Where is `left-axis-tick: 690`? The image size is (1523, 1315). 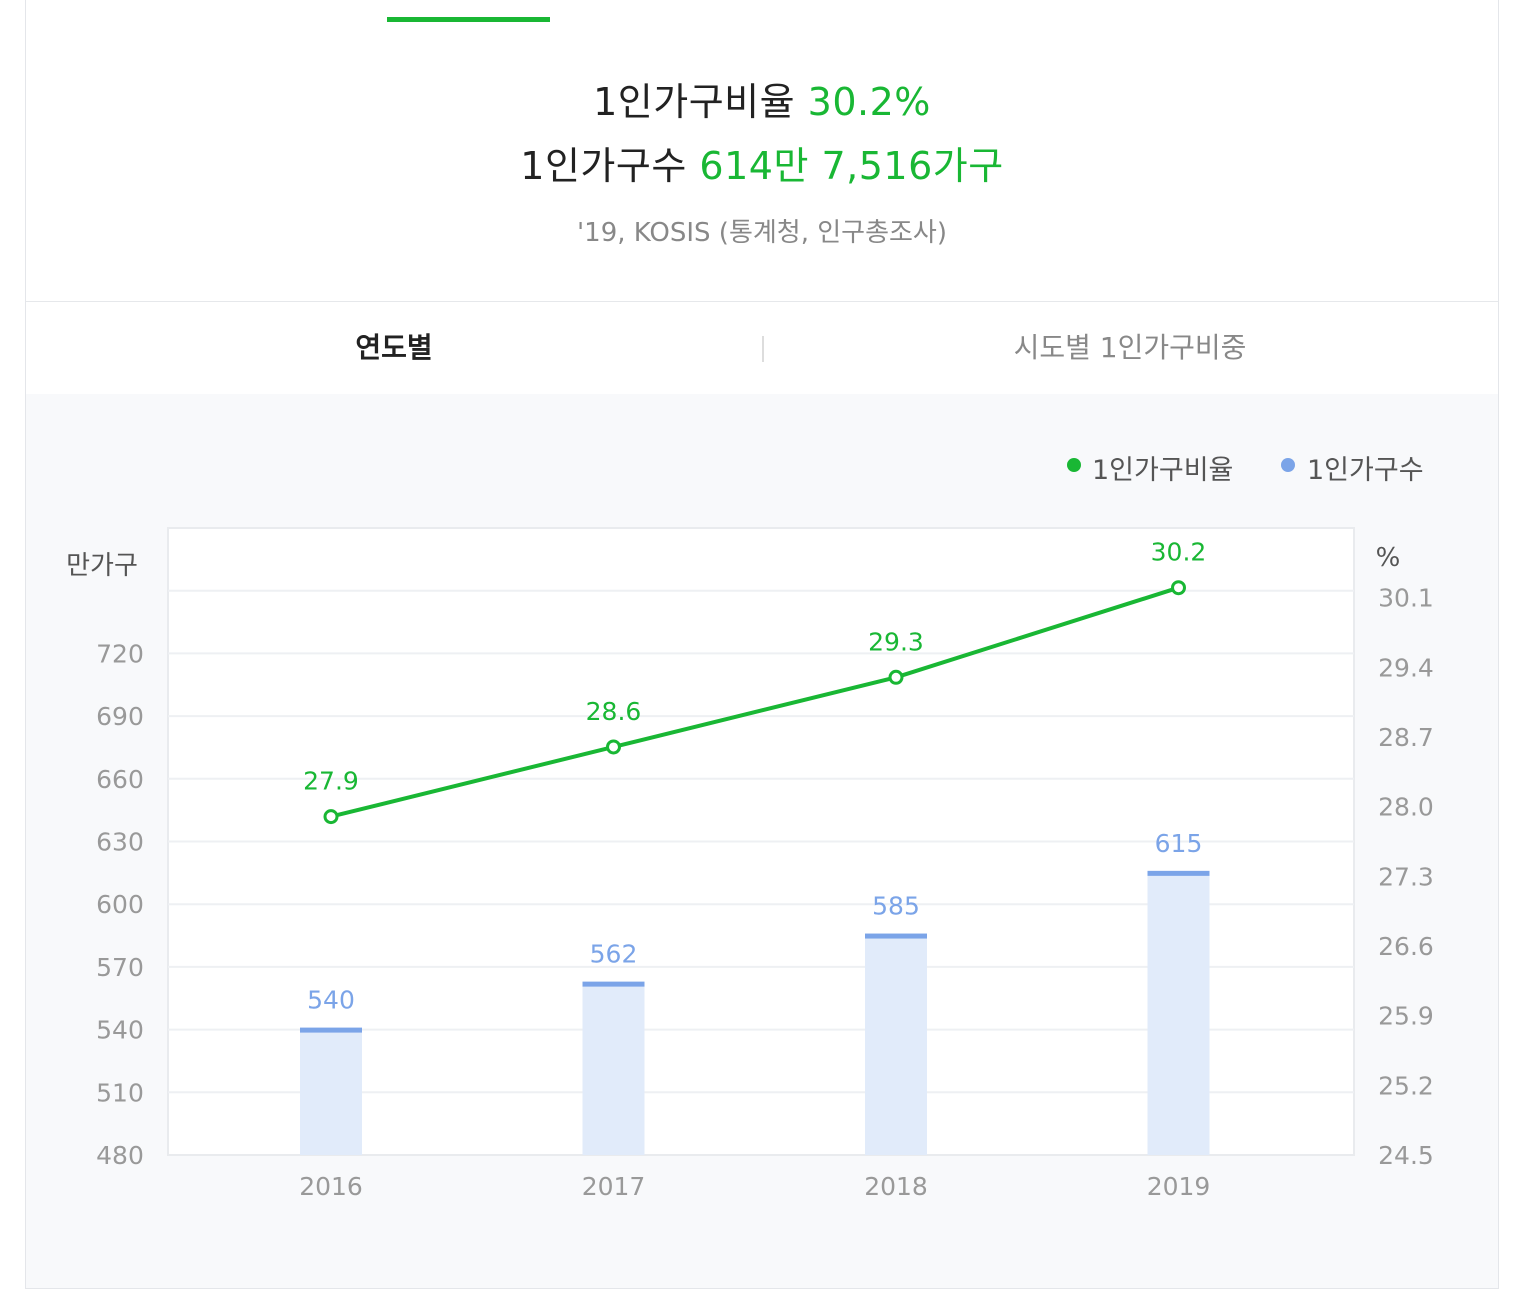 left-axis-tick: 690 is located at coordinates (120, 716).